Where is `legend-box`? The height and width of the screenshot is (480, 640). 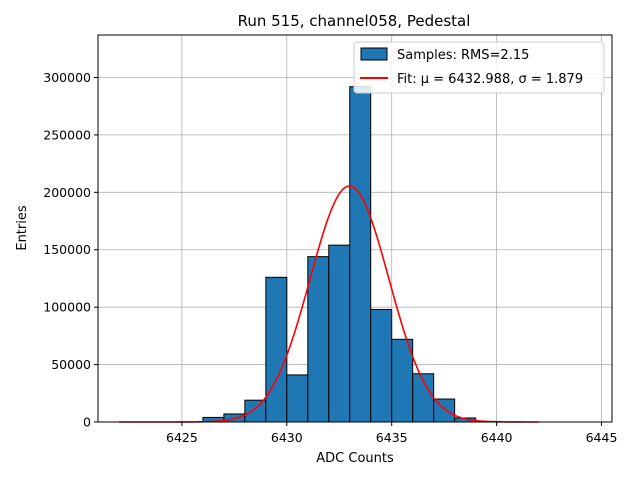
legend-box is located at coordinates (479, 67).